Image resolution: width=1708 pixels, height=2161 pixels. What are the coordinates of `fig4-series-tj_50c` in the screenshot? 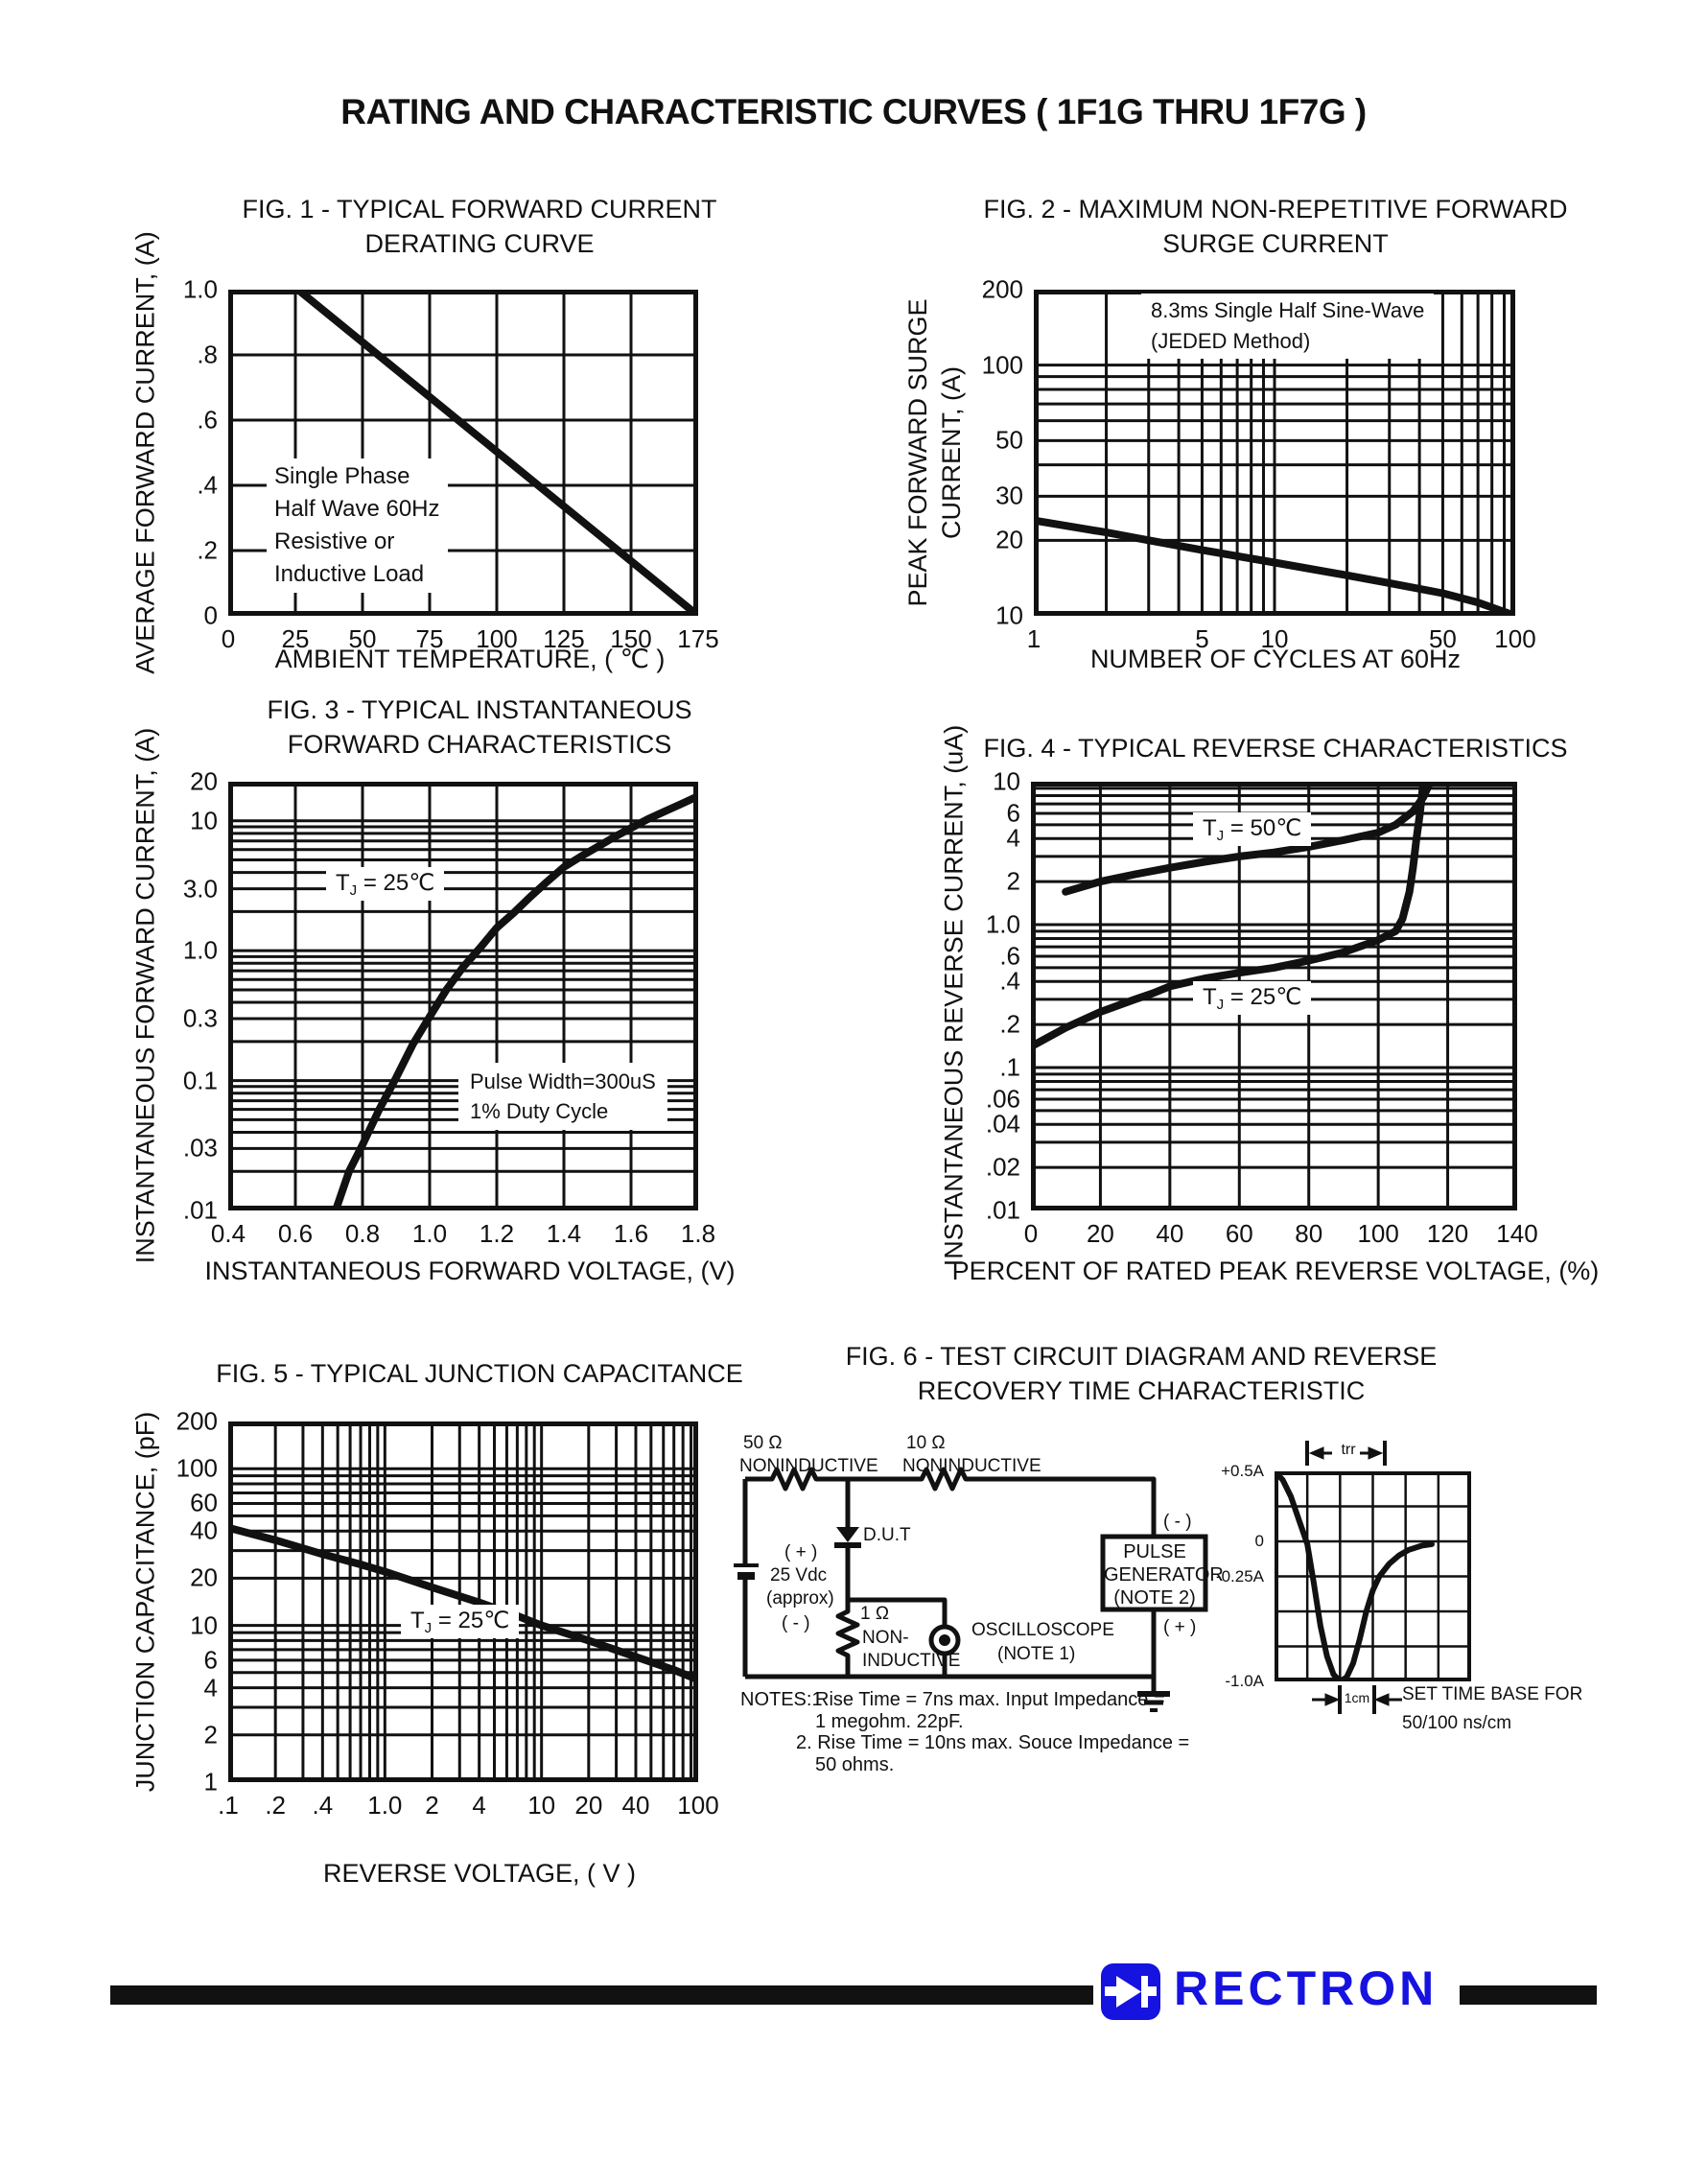 It's located at (1249, 837).